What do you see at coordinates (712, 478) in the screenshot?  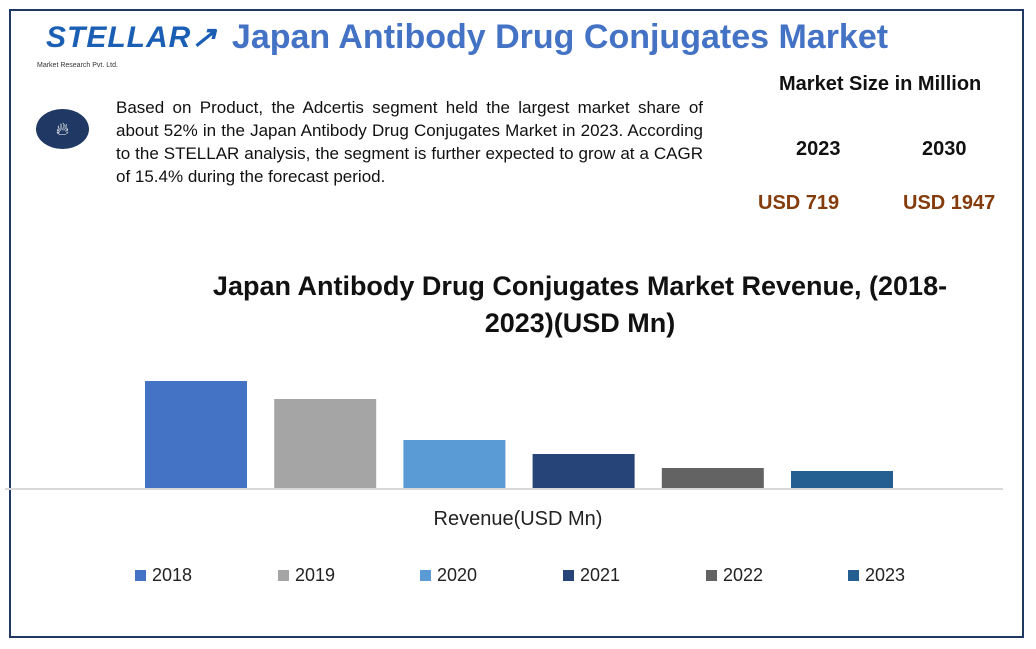 I see `bar-2022` at bounding box center [712, 478].